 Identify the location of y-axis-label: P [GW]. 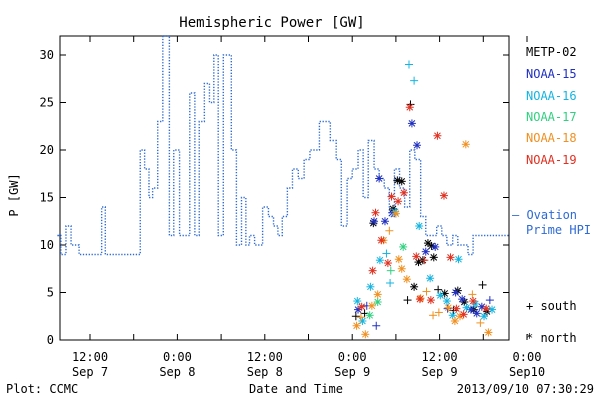
(14, 194).